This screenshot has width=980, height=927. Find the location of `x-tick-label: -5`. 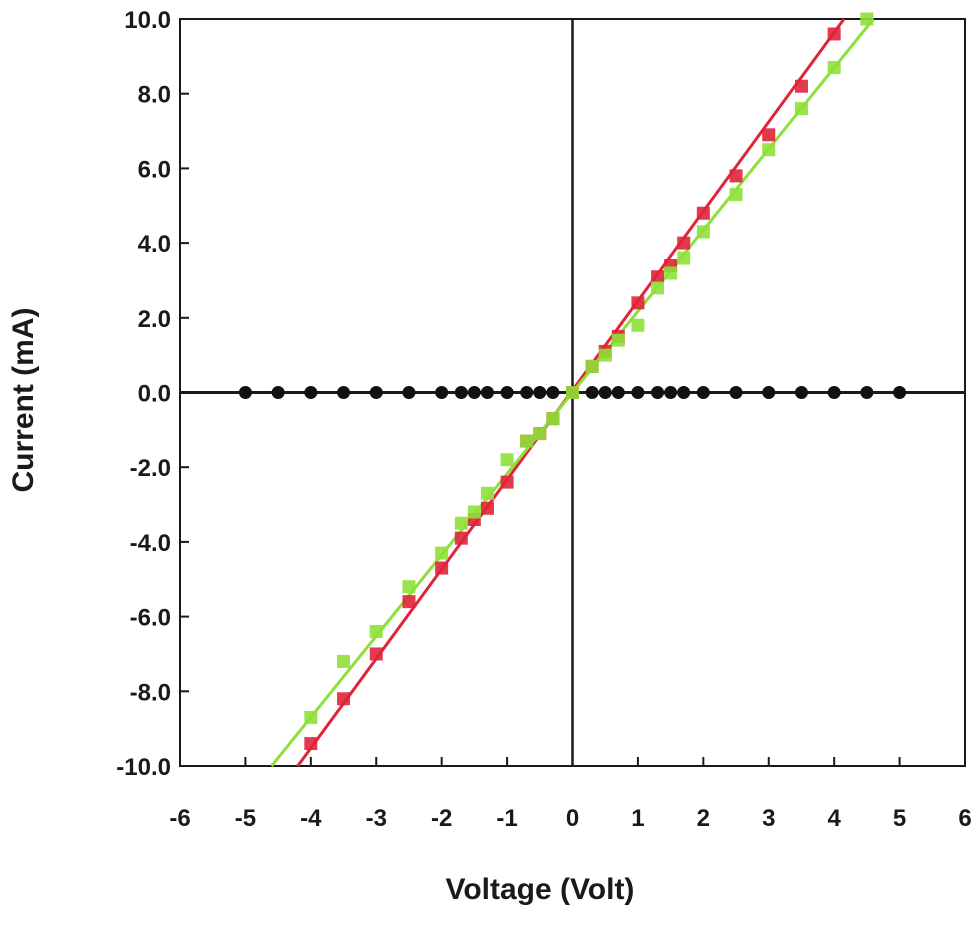

x-tick-label: -5 is located at coordinates (245, 818).